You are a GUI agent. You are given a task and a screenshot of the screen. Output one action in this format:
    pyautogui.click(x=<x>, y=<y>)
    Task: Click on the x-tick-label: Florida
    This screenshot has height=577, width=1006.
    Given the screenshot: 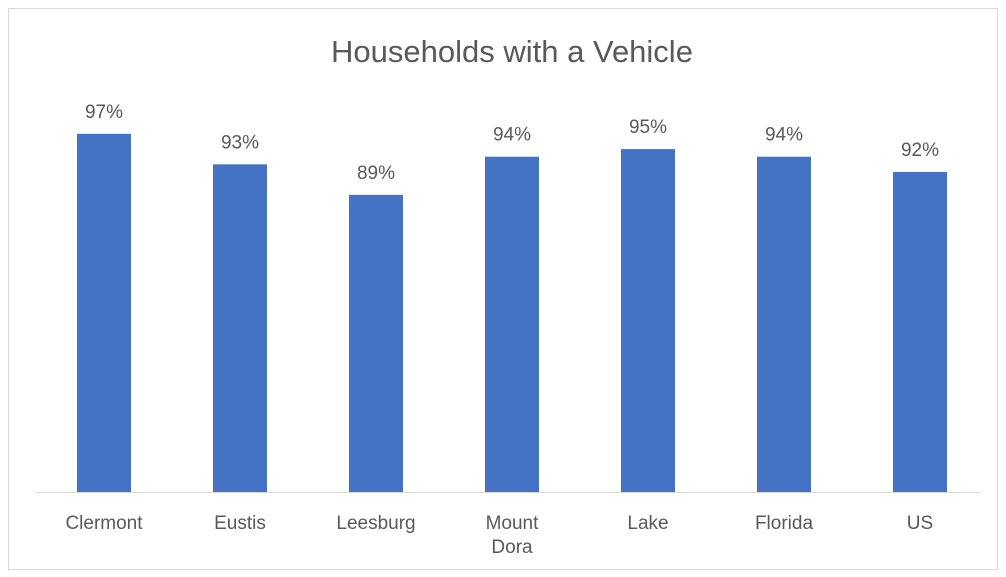 What is the action you would take?
    pyautogui.click(x=784, y=523)
    